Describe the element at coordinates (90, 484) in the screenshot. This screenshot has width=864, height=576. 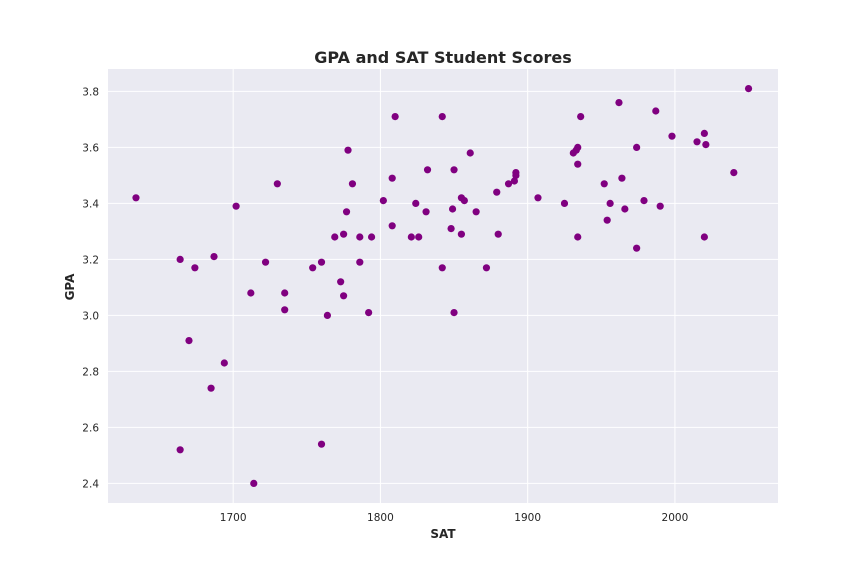
I see `y-tick-label: 2.4` at that location.